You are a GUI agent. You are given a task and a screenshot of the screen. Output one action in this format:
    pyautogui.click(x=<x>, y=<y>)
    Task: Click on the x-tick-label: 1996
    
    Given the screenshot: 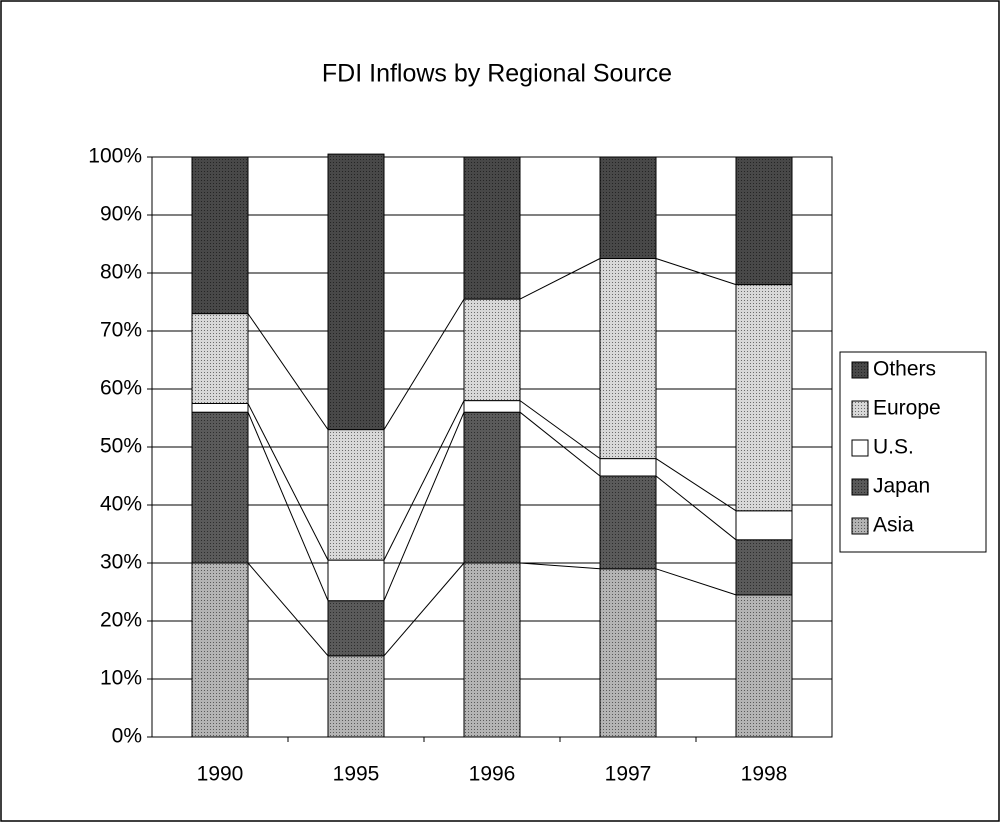 What is the action you would take?
    pyautogui.click(x=492, y=774)
    